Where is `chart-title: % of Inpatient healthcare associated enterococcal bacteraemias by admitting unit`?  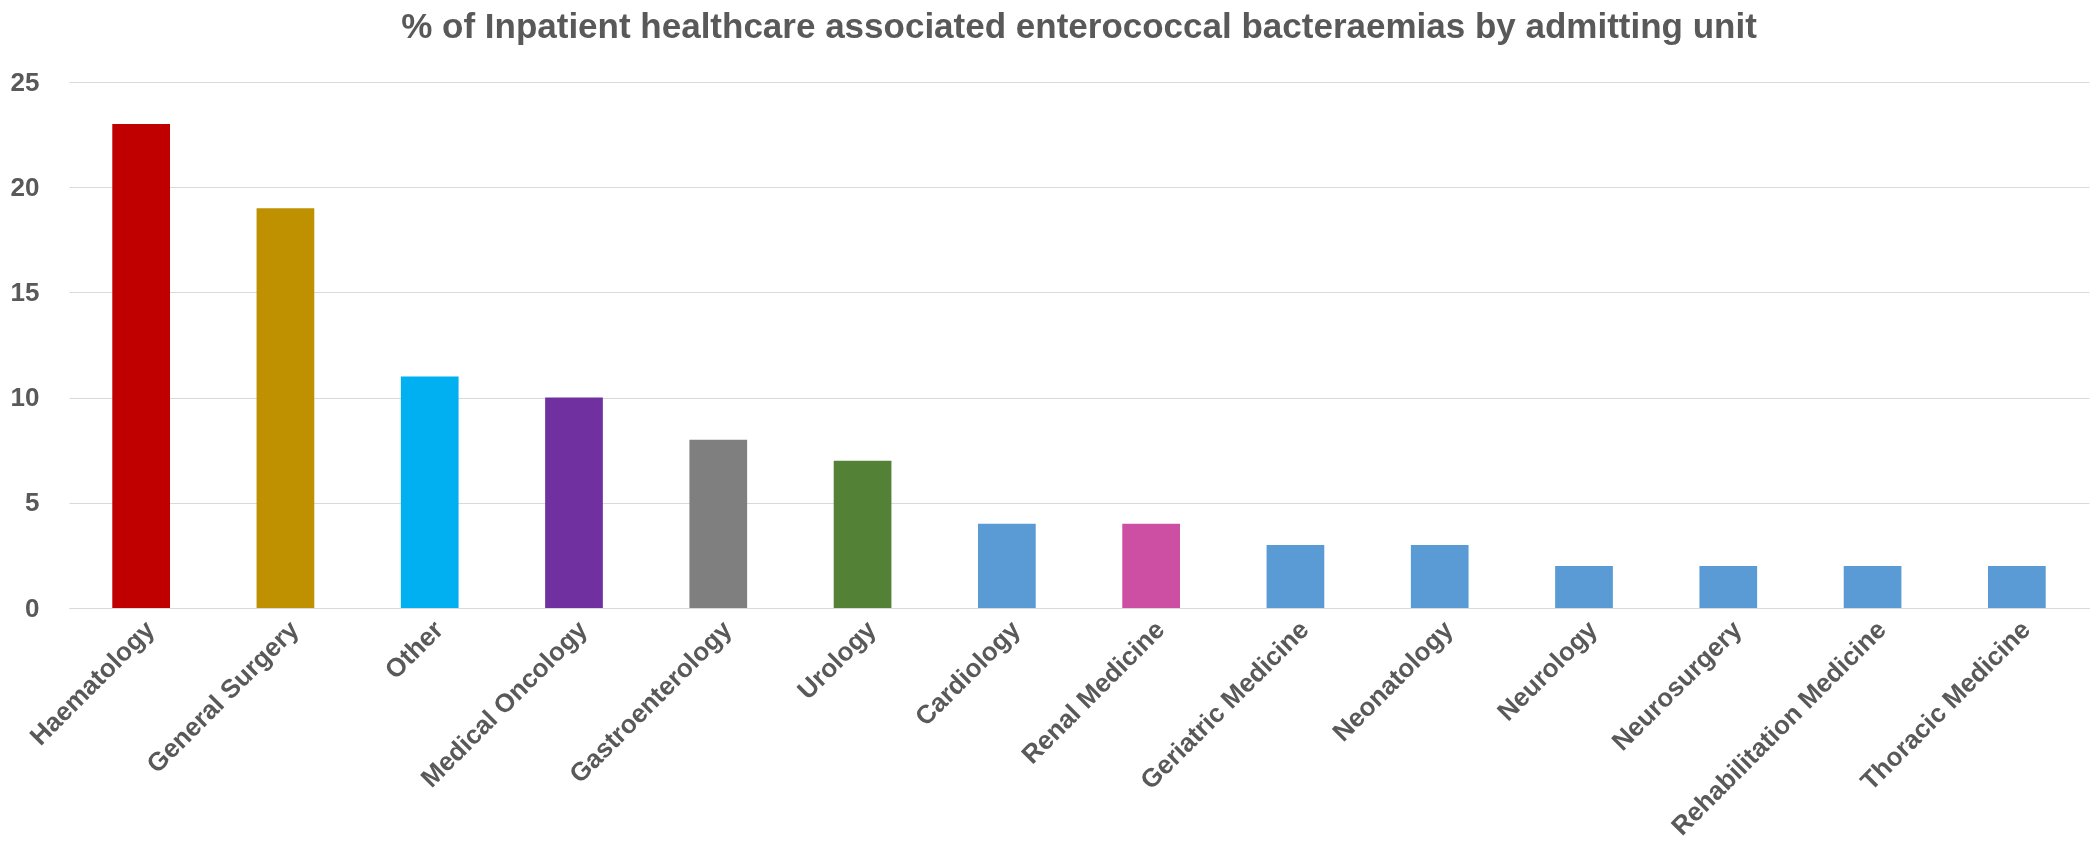 chart-title: % of Inpatient healthcare associated enterococcal bacteraemias by admitting unit is located at coordinates (1079, 25).